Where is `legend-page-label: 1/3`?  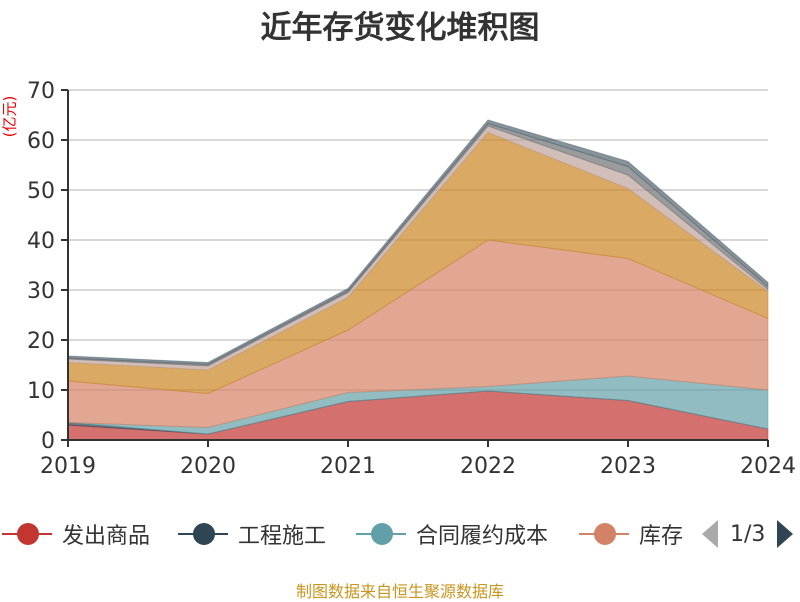
legend-page-label: 1/3 is located at coordinates (748, 534).